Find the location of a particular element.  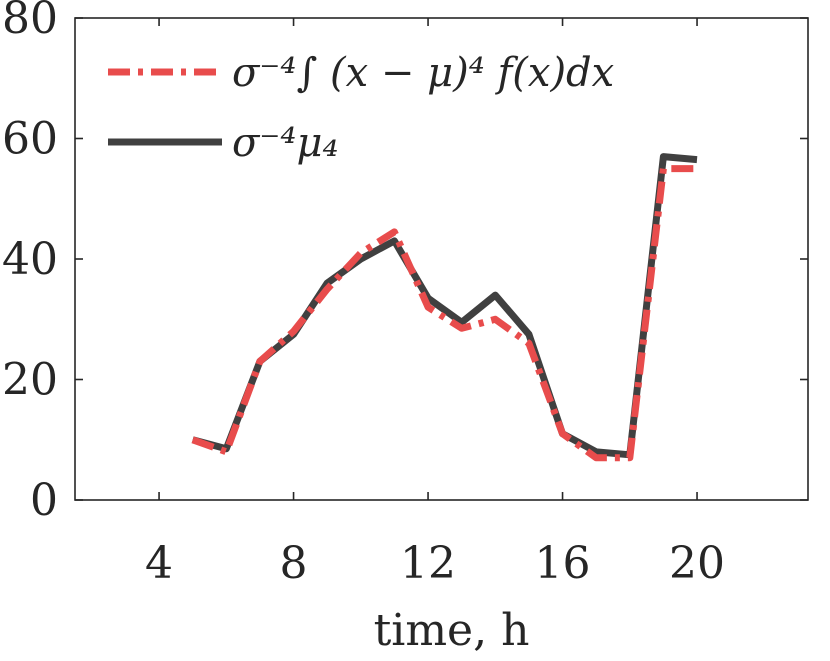

x-tick-label: 16 is located at coordinates (563, 563).